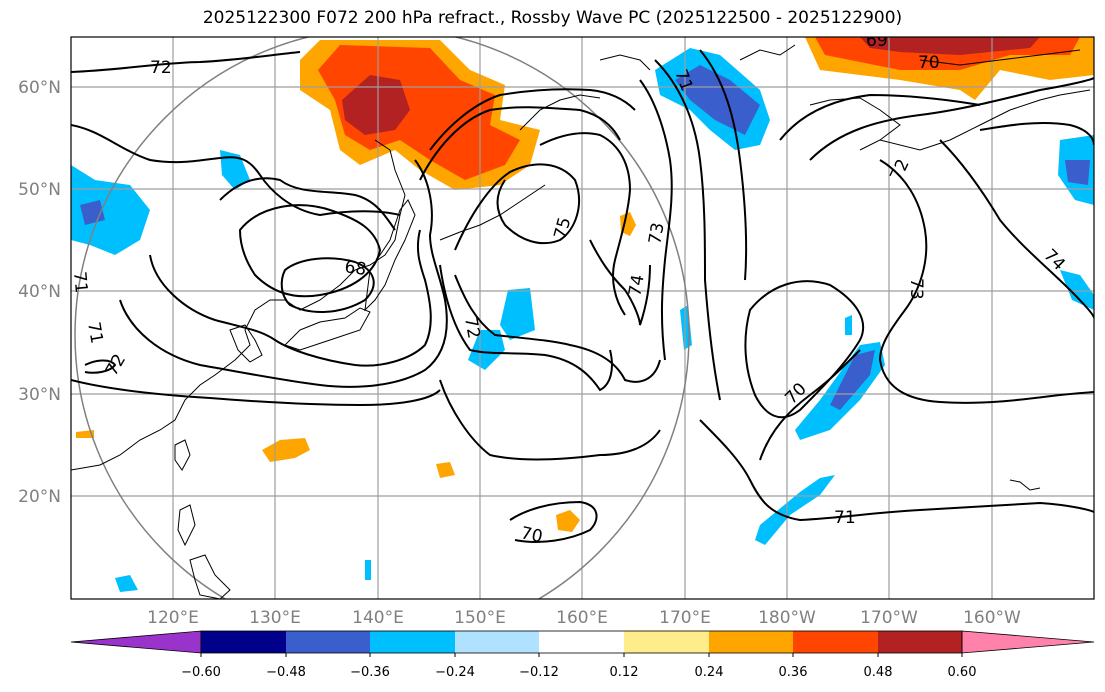  What do you see at coordinates (636, 285) in the screenshot?
I see `contour-label: 74` at bounding box center [636, 285].